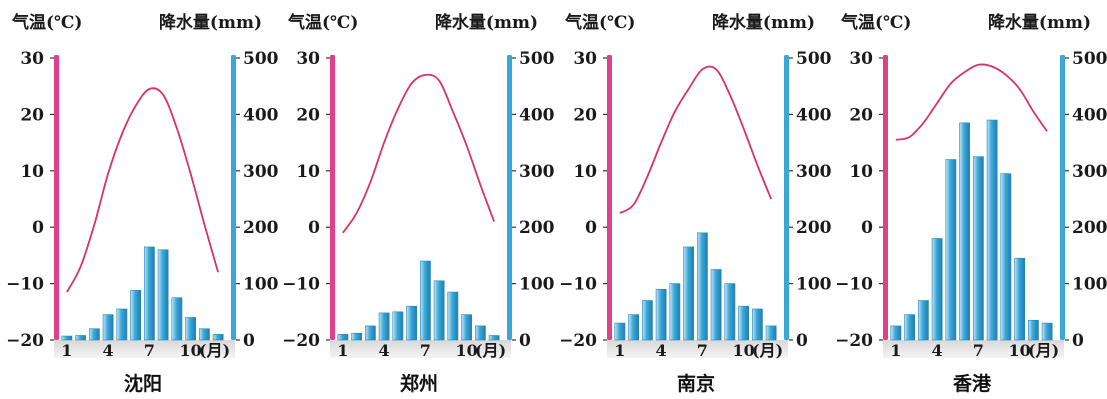 This screenshot has height=399, width=1107. What do you see at coordinates (972, 384) in the screenshot?
I see `city-name: 香港` at bounding box center [972, 384].